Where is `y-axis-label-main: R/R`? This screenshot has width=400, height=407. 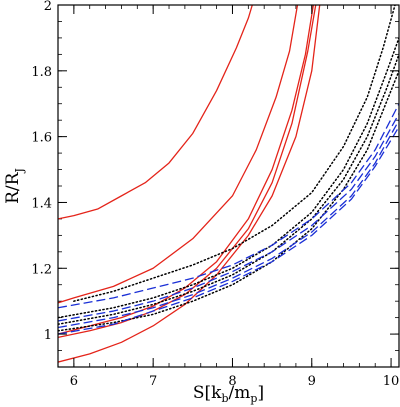 y-axis-label-main: R/R is located at coordinates (13, 187).